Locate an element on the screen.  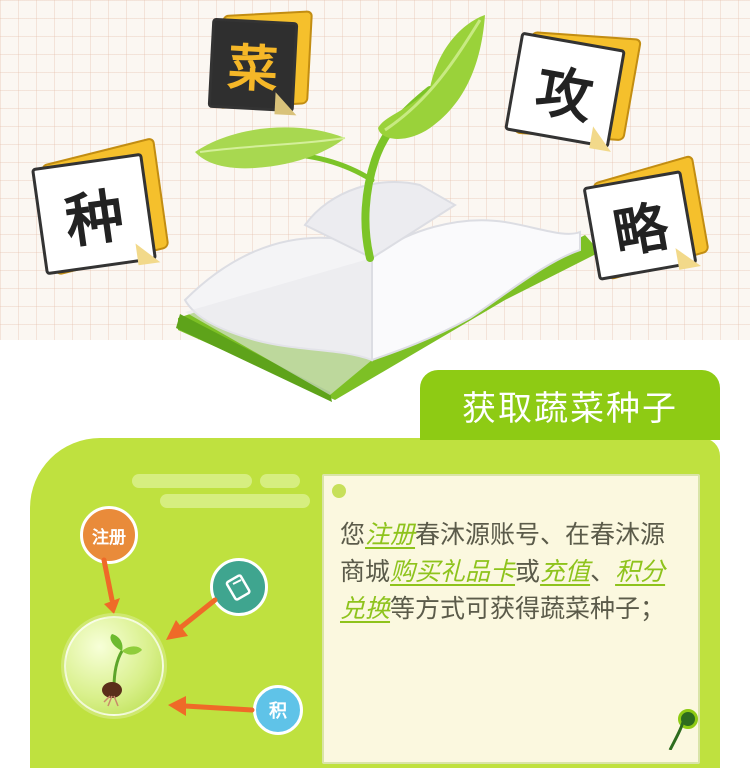
register-badge: 注册 is located at coordinates (109, 535).